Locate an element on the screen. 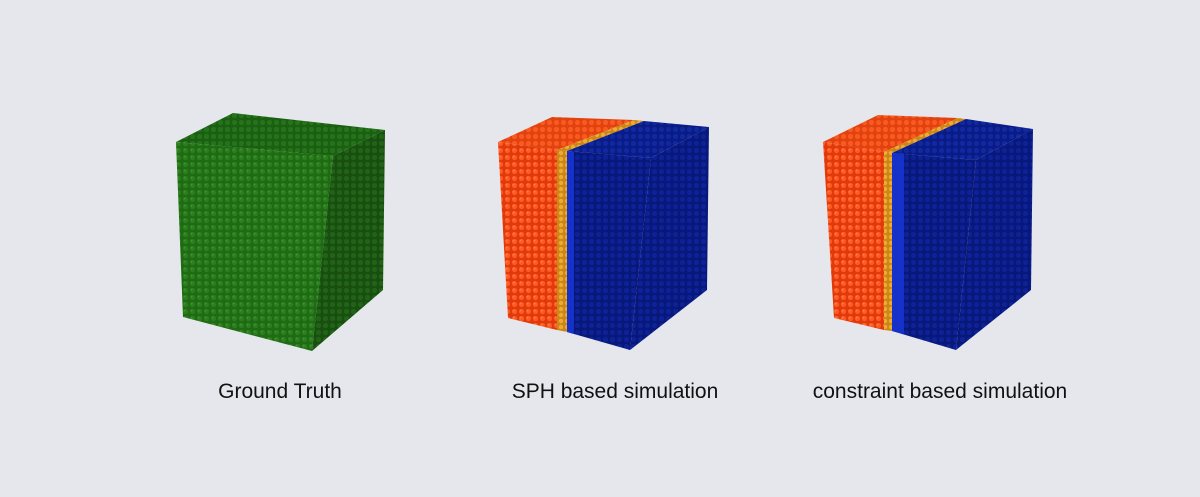  constraint-simulation-cube is located at coordinates (928, 232).